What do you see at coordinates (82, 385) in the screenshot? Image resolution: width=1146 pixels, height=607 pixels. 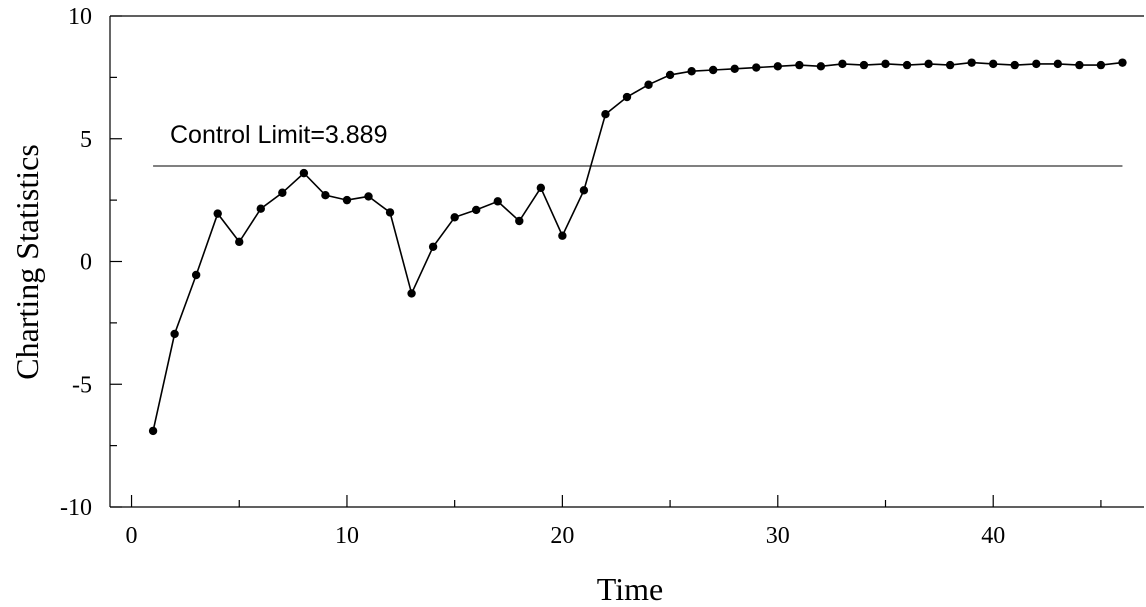 I see `y-tick-label: -5` at bounding box center [82, 385].